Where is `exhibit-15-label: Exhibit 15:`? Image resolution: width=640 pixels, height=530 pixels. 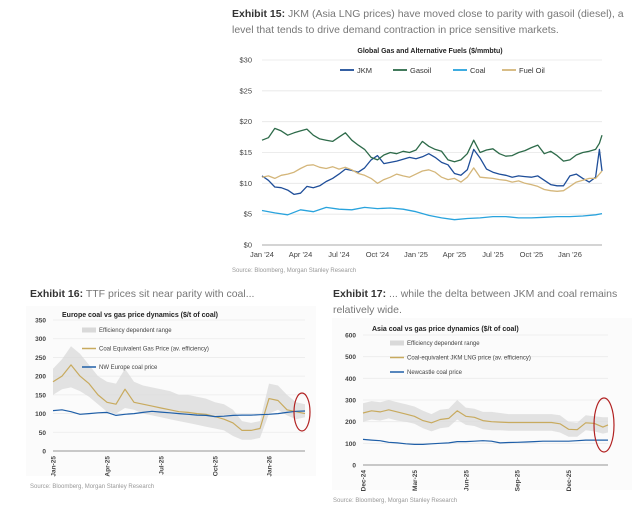 exhibit-15-label: Exhibit 15: is located at coordinates (259, 14).